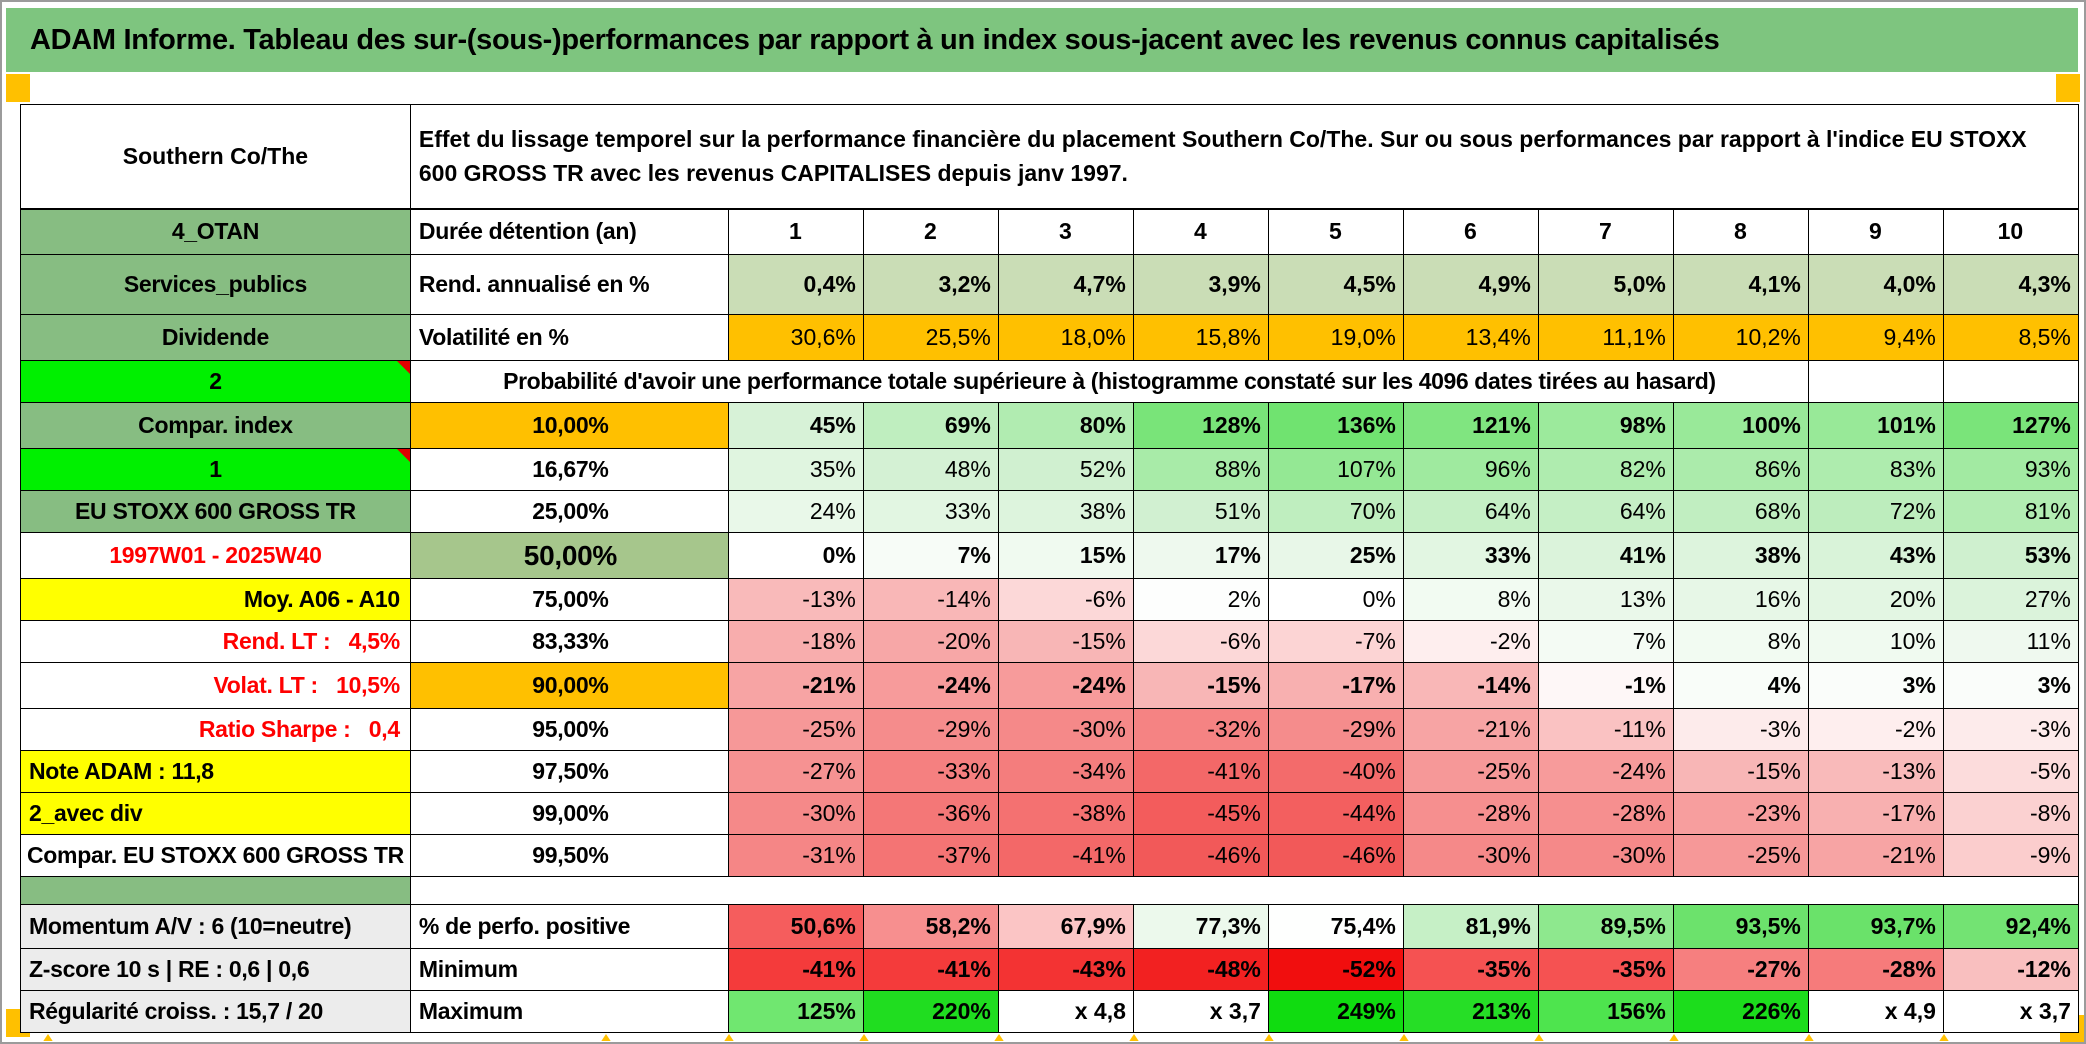 Image resolution: width=2086 pixels, height=1044 pixels. I want to click on data-cell: 226%, so click(1740, 1011).